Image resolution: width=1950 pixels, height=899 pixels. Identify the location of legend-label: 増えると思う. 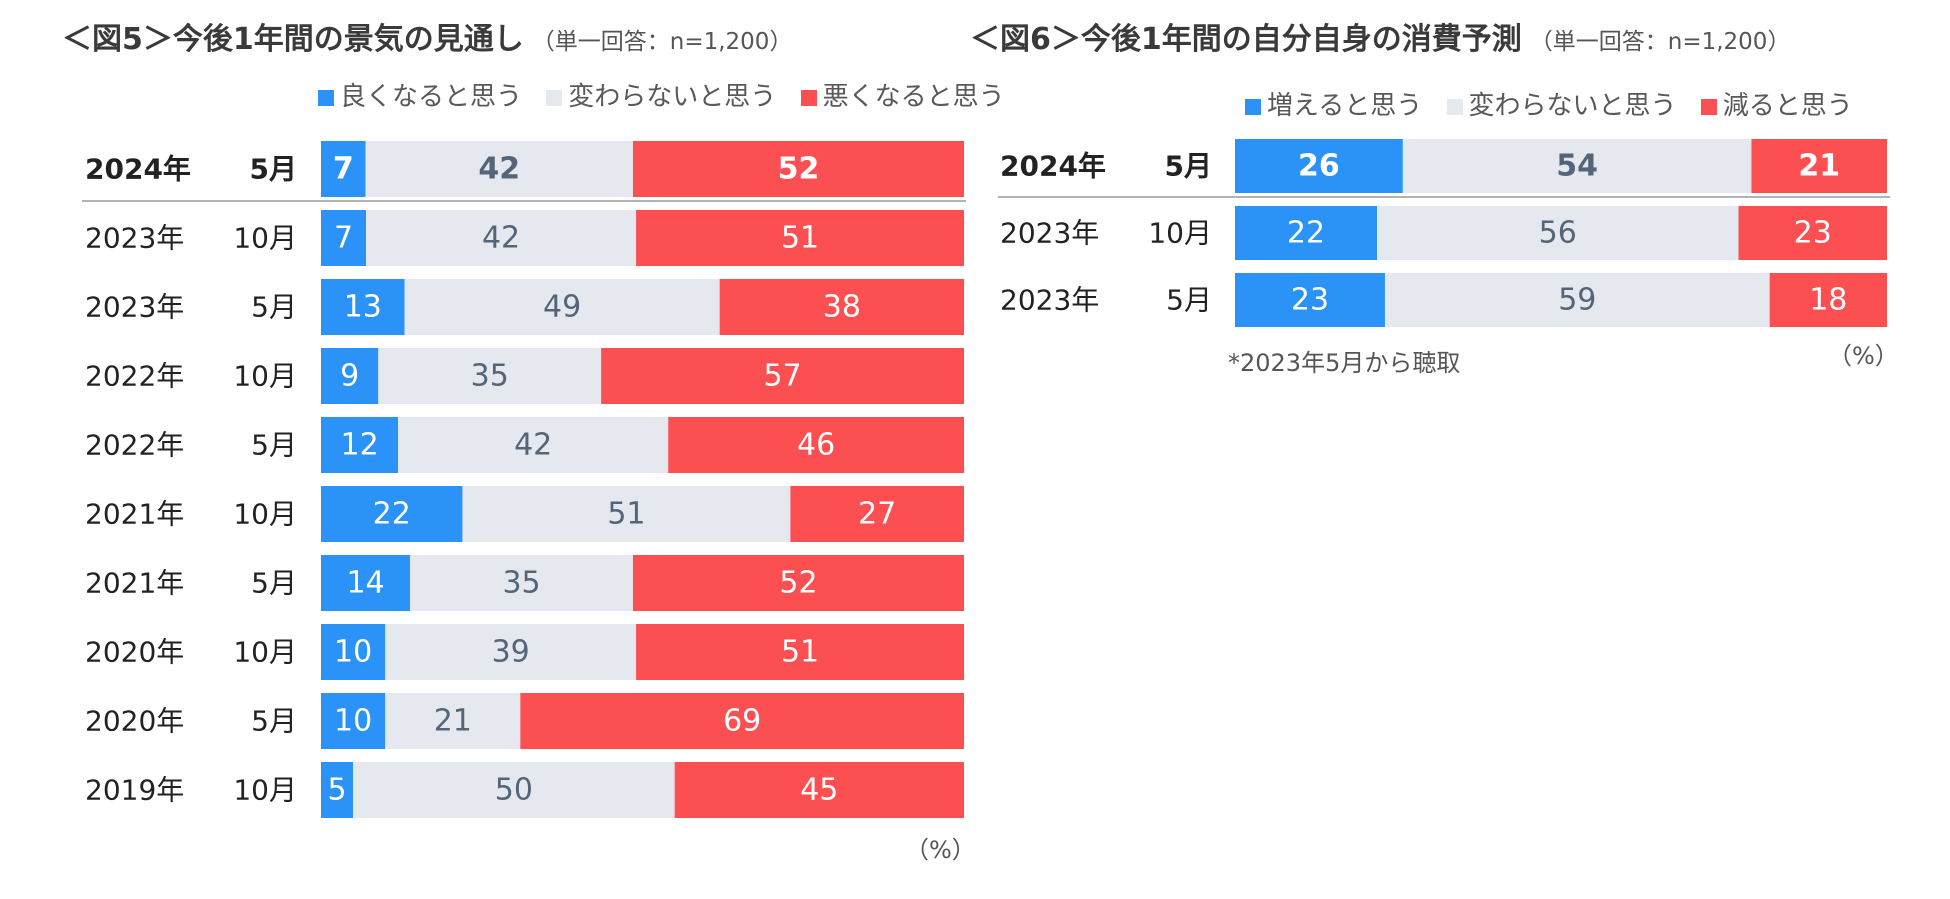
(1345, 106).